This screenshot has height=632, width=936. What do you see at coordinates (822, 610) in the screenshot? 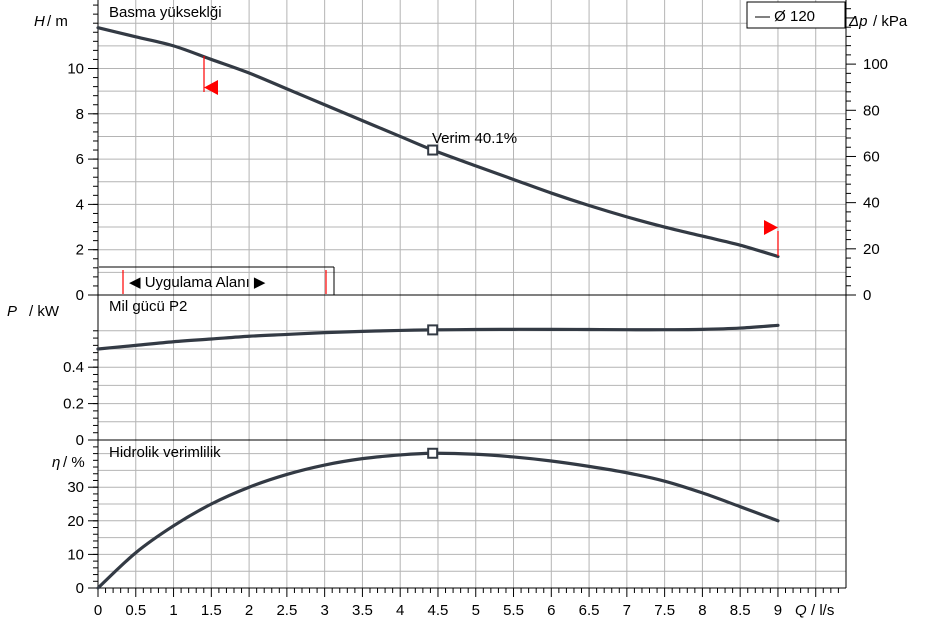
I see `x-axis-unit: / l/s` at bounding box center [822, 610].